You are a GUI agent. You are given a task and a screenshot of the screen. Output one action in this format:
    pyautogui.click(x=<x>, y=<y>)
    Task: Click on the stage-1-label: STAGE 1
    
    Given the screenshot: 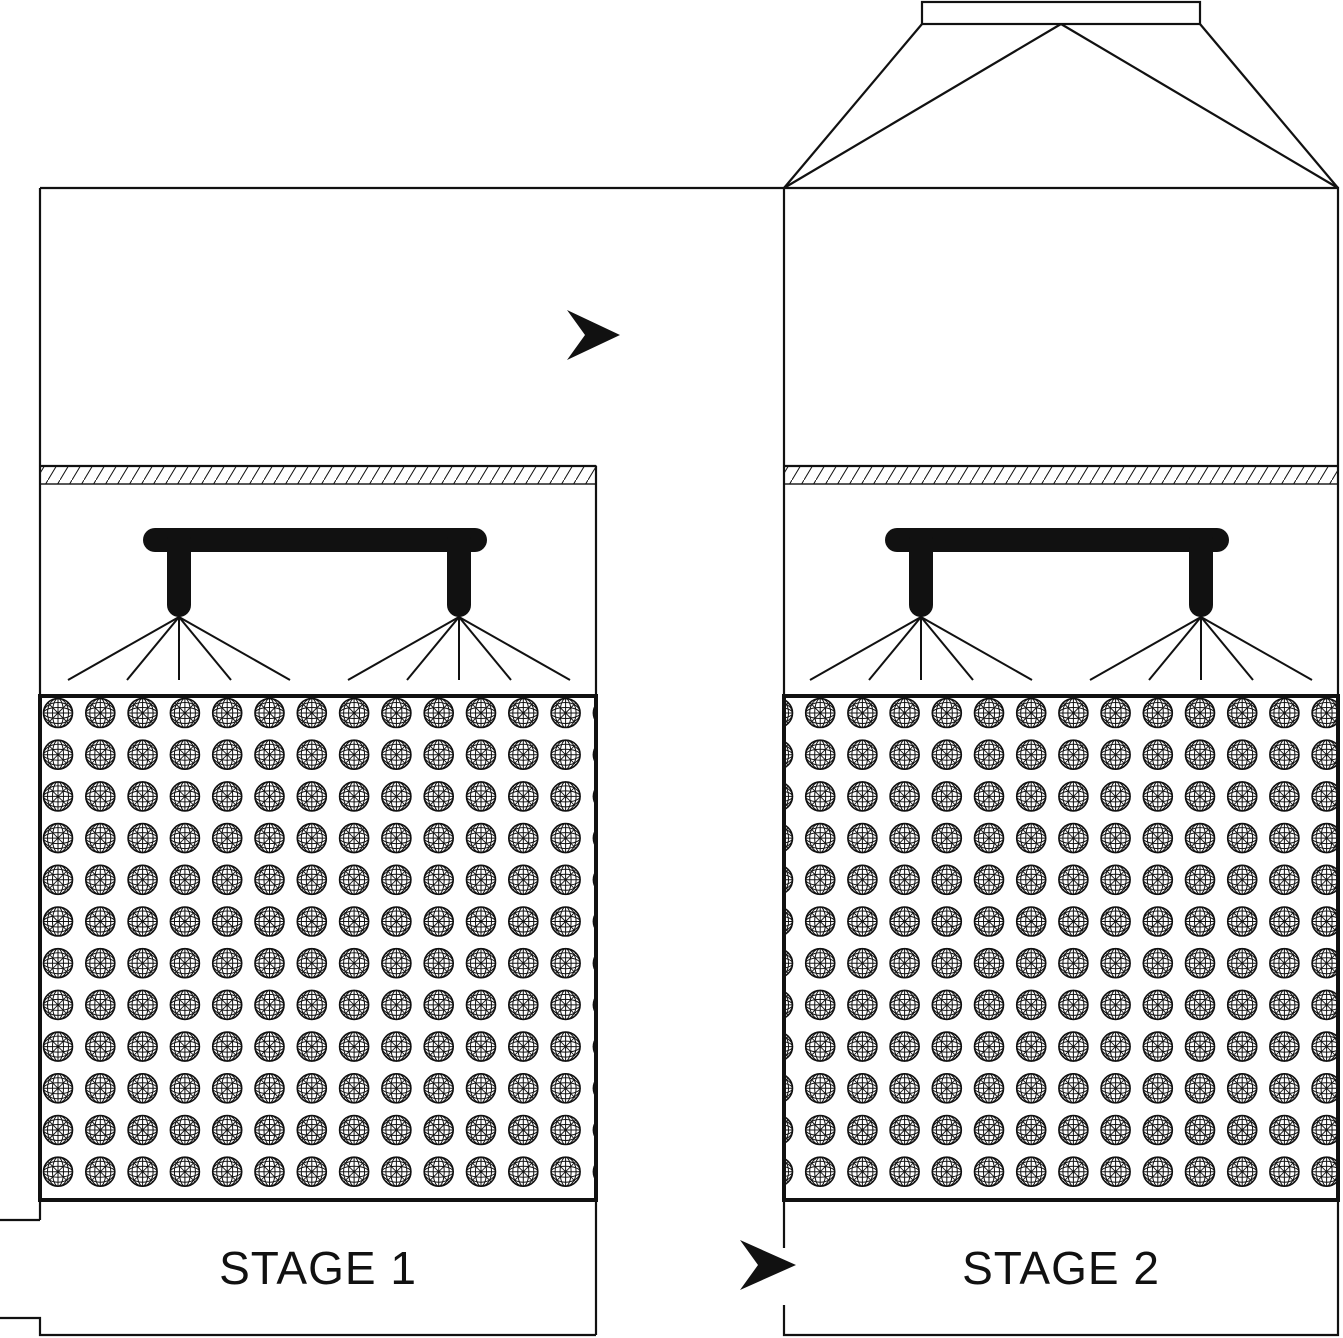 What is the action you would take?
    pyautogui.click(x=318, y=1268)
    